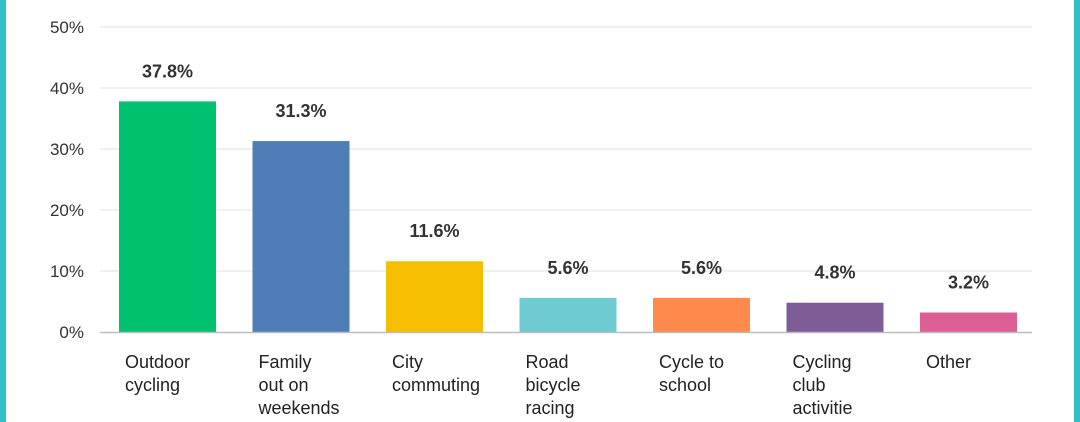 Image resolution: width=1080 pixels, height=422 pixels. Describe the element at coordinates (434, 296) in the screenshot. I see `bar-city-commuting` at that location.